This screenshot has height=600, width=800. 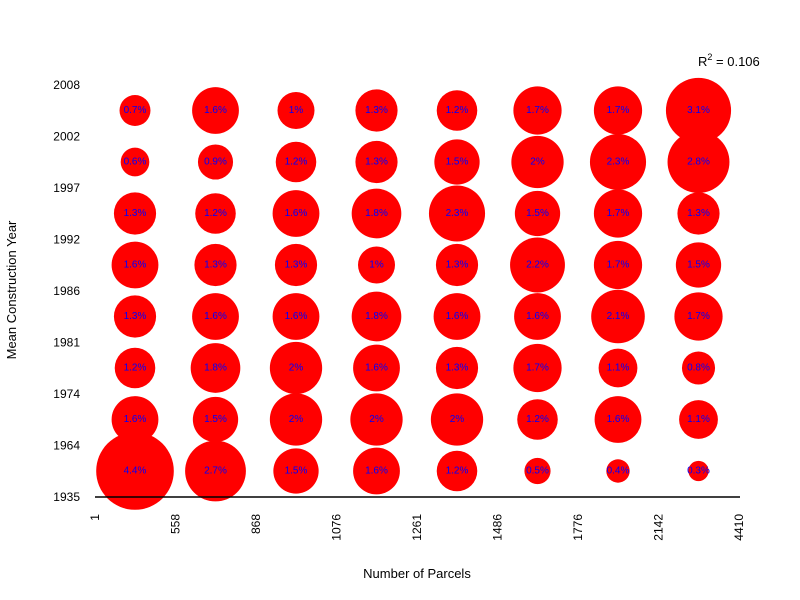 What do you see at coordinates (618, 471) in the screenshot?
I see `bubble-percent-label: 0.4%` at bounding box center [618, 471].